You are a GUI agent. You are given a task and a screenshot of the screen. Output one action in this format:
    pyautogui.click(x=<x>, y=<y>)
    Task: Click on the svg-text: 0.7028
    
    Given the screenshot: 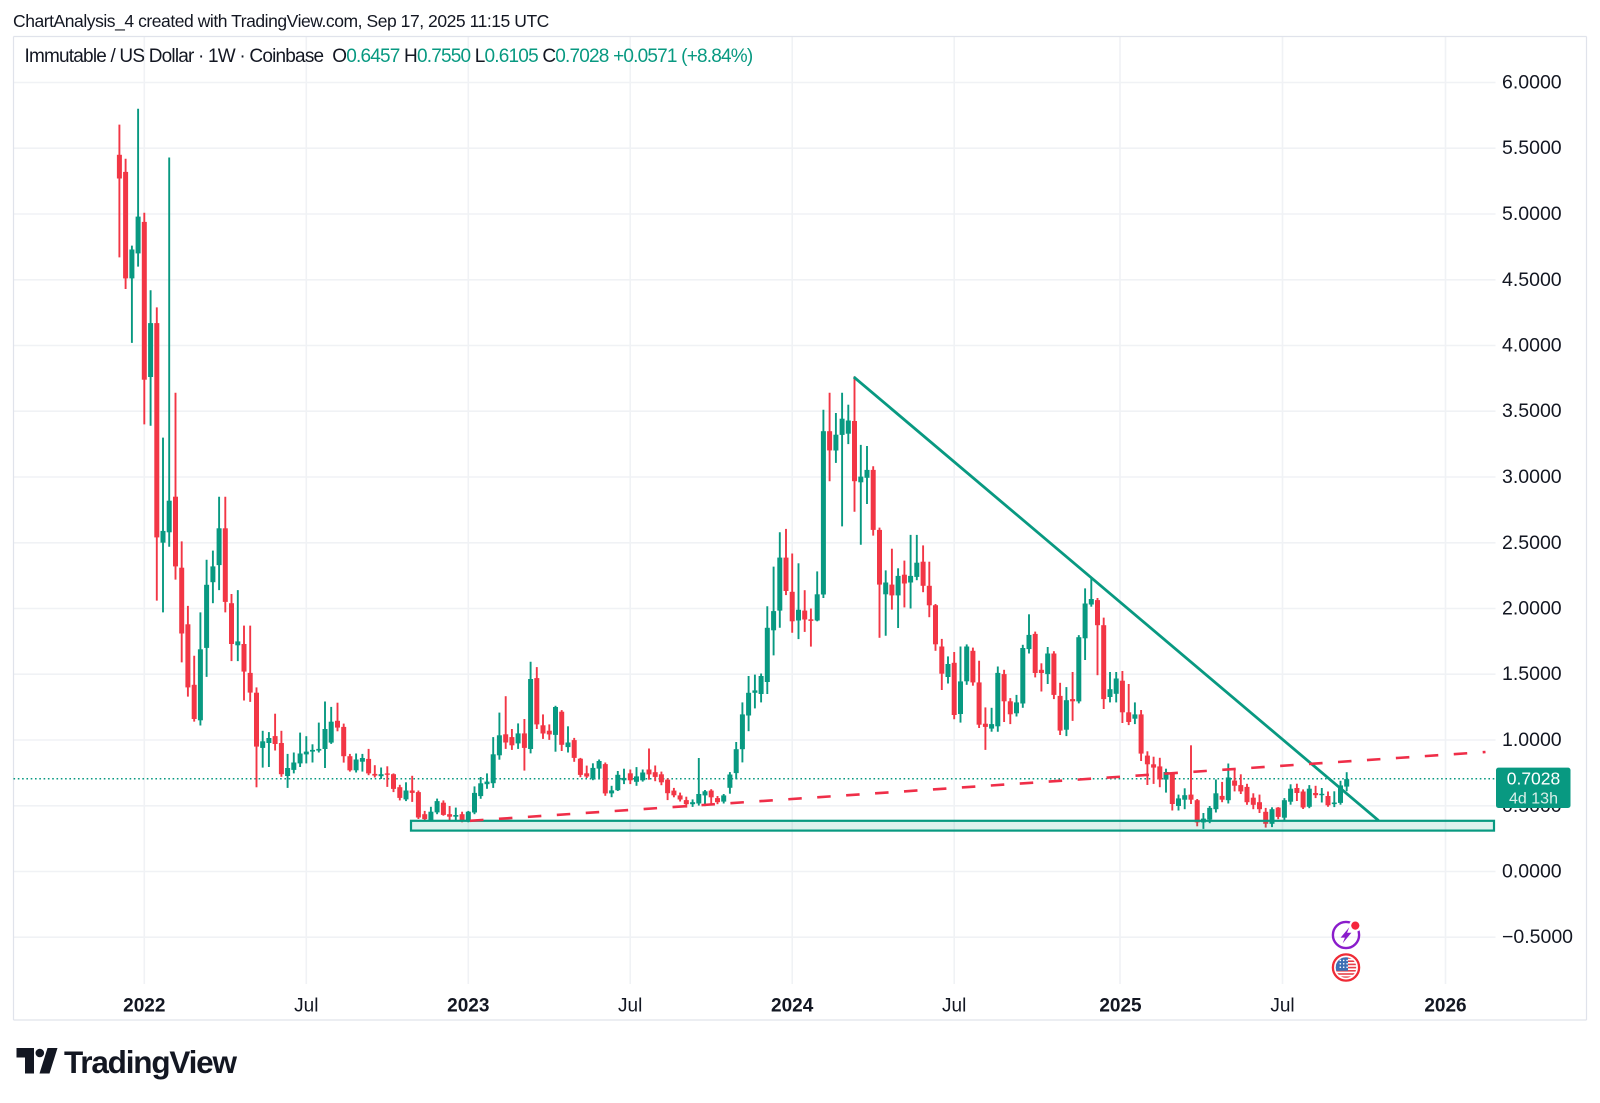 What is the action you would take?
    pyautogui.click(x=1534, y=779)
    